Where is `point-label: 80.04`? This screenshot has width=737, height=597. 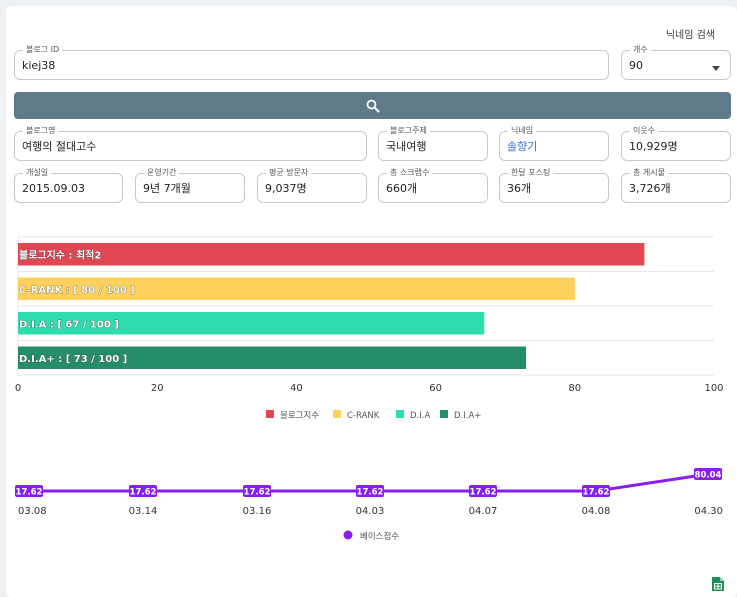 point-label: 80.04 is located at coordinates (708, 476).